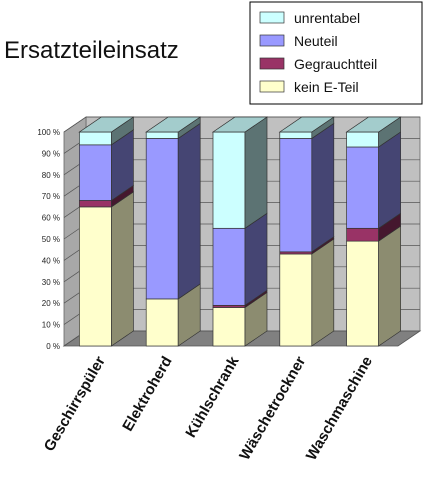 The height and width of the screenshot is (493, 436). Describe the element at coordinates (51, 260) in the screenshot. I see `y-tick-label: 40 %` at that location.